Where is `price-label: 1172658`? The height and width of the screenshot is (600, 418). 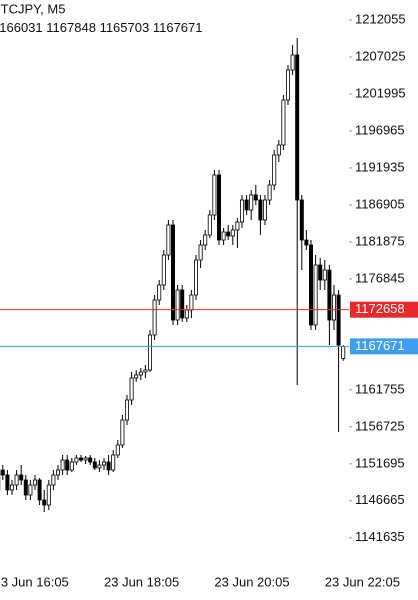
price-label: 1172658 is located at coordinates (380, 308).